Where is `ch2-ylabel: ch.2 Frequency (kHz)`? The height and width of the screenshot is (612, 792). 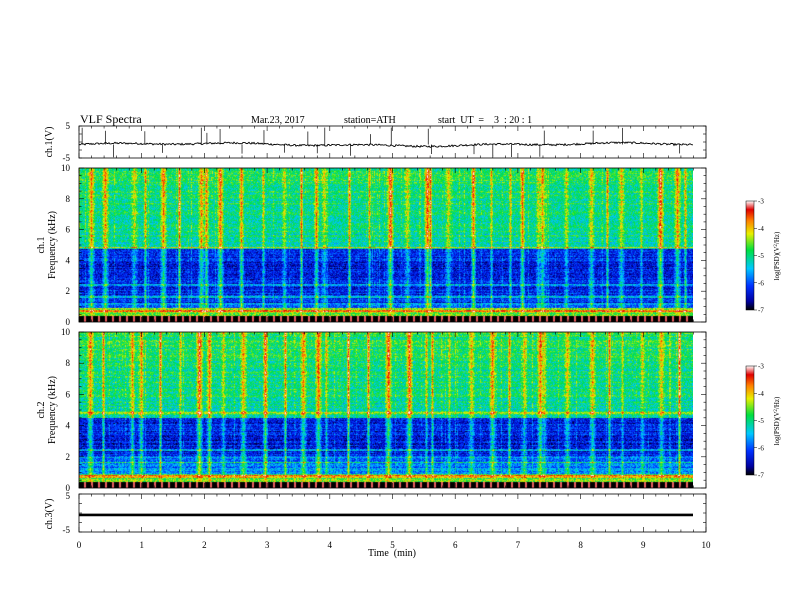
ch2-ylabel: ch.2 Frequency (kHz) is located at coordinates (47, 410).